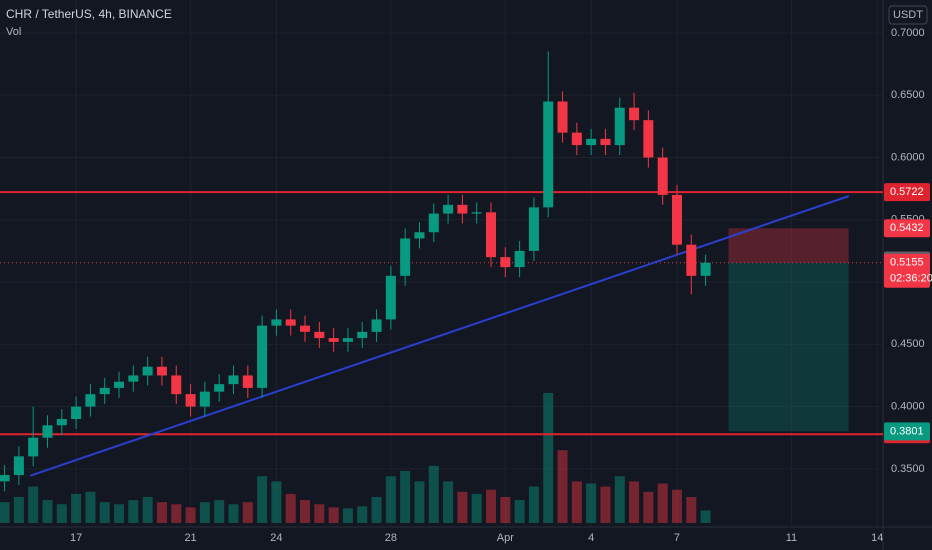 The image size is (932, 550). I want to click on line-tag: 0.5722, so click(907, 192).